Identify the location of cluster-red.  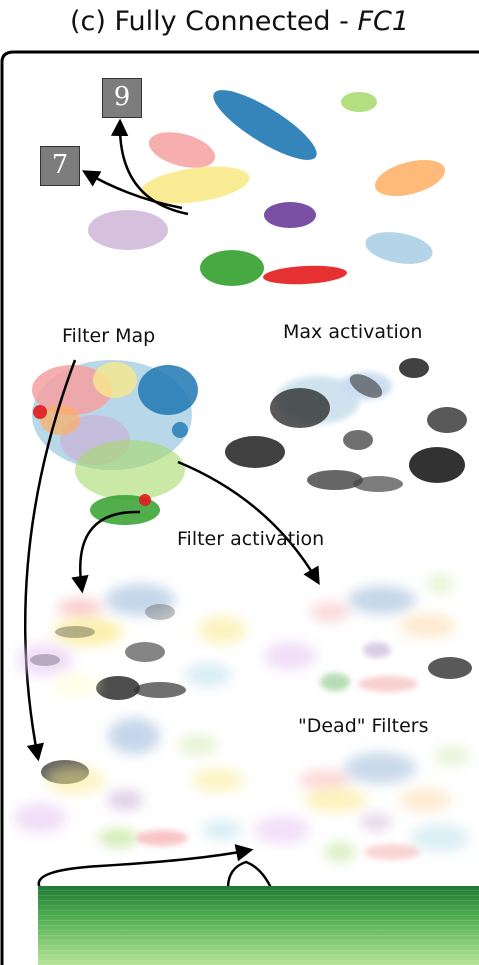
(305, 275).